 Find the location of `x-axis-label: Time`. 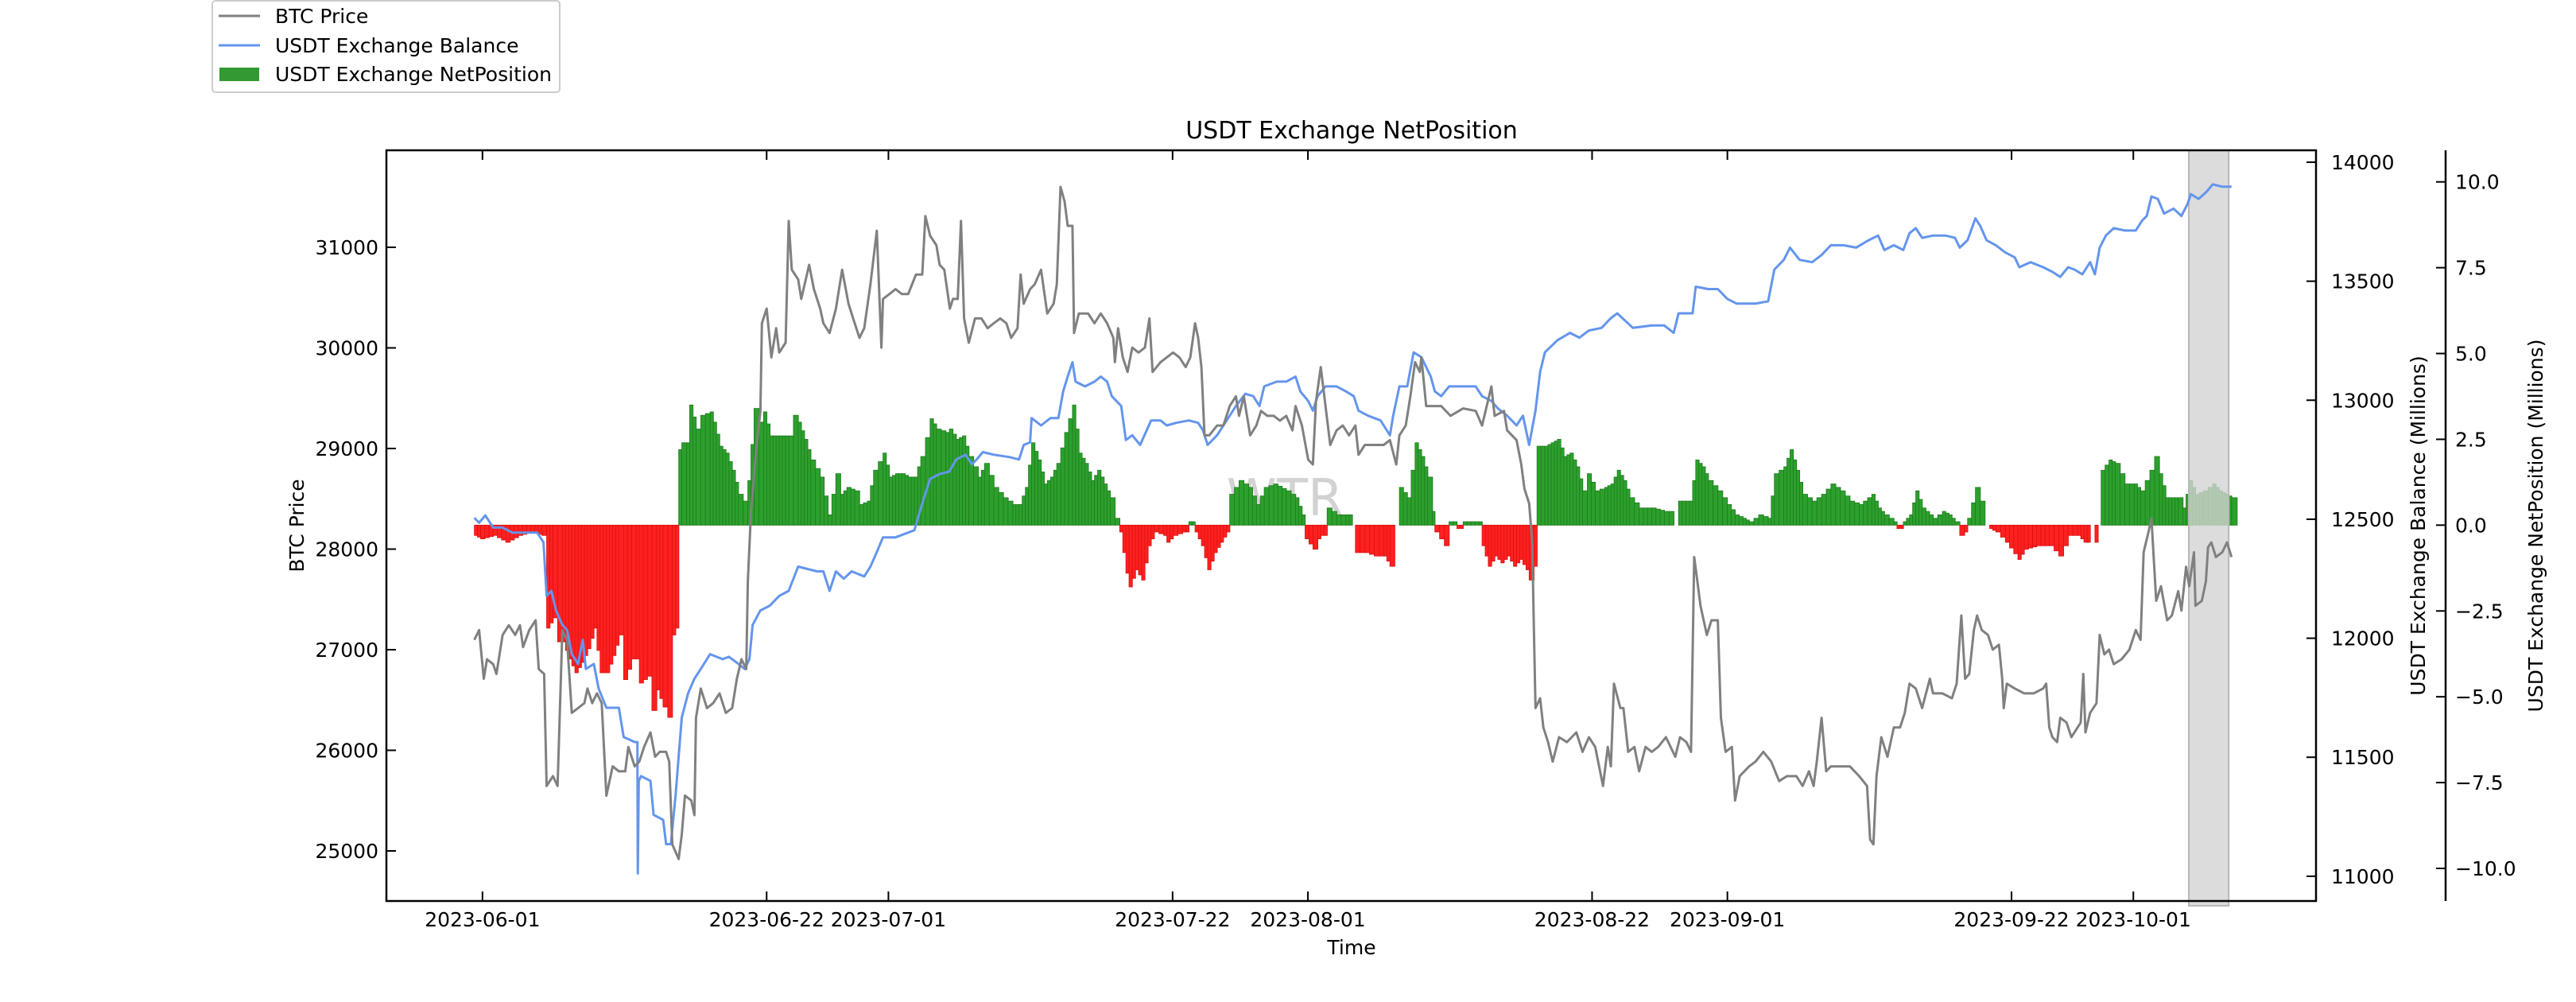

x-axis-label: Time is located at coordinates (1350, 947).